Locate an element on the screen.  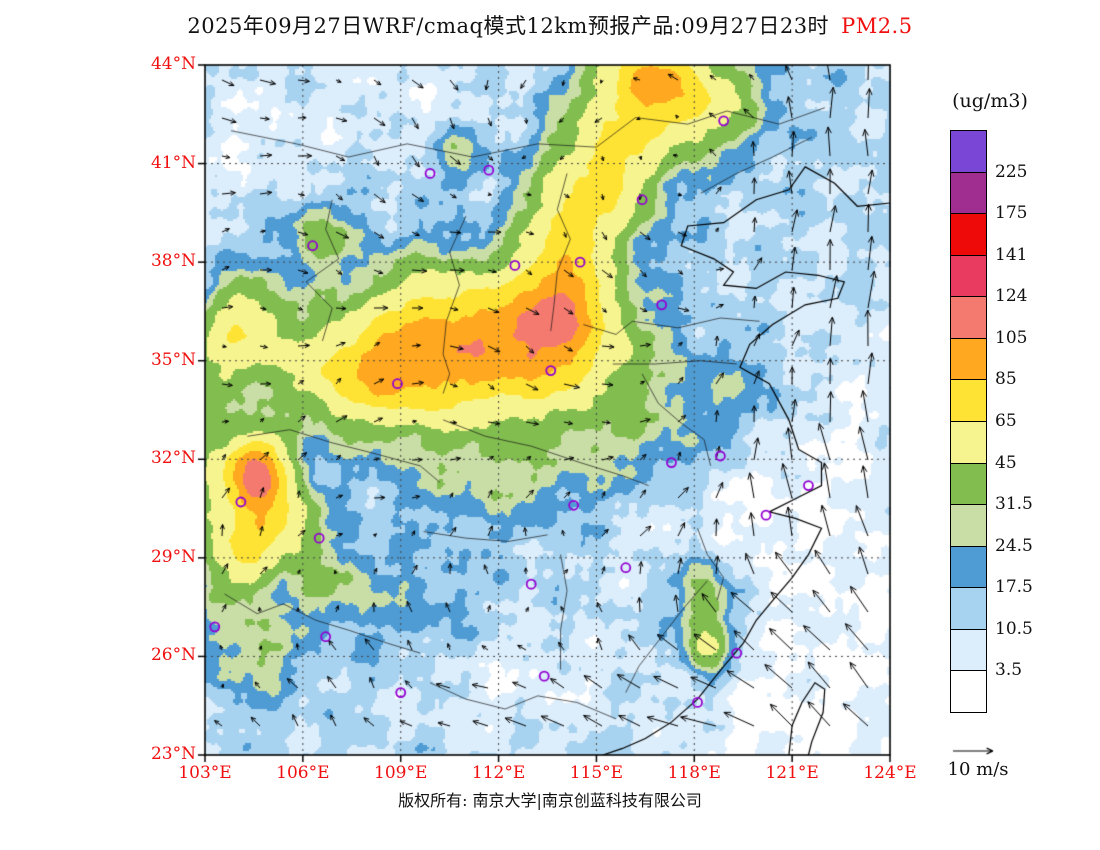
lon-tick-label: 103°E is located at coordinates (205, 773).